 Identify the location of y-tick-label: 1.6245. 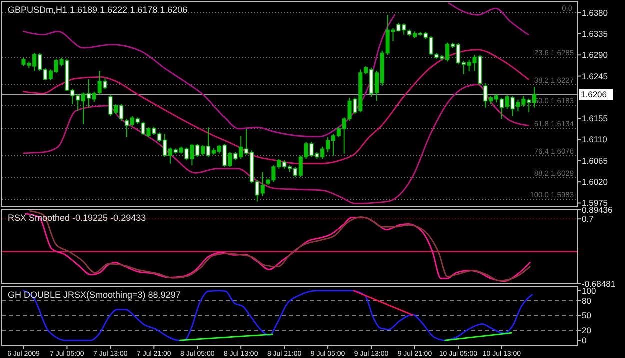
(595, 76).